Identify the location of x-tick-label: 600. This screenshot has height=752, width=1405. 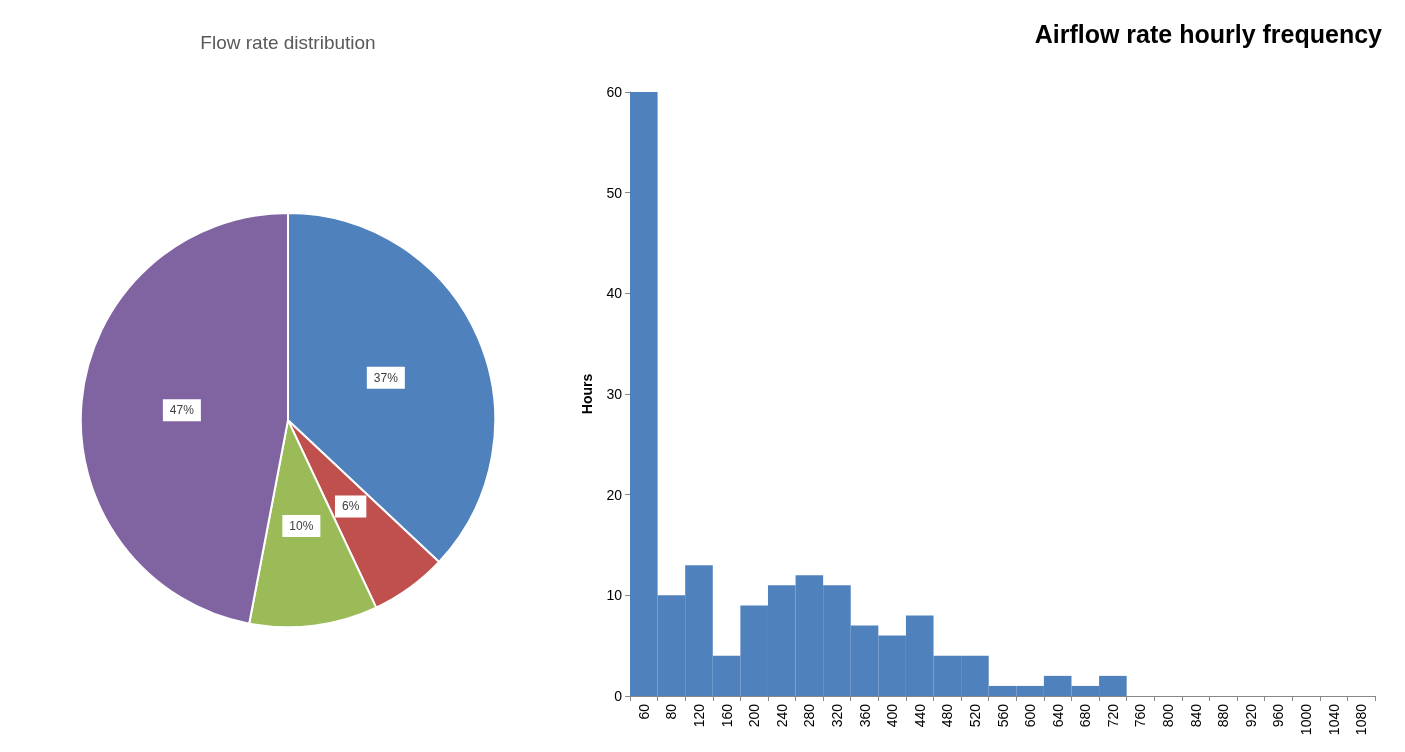
(1030, 715).